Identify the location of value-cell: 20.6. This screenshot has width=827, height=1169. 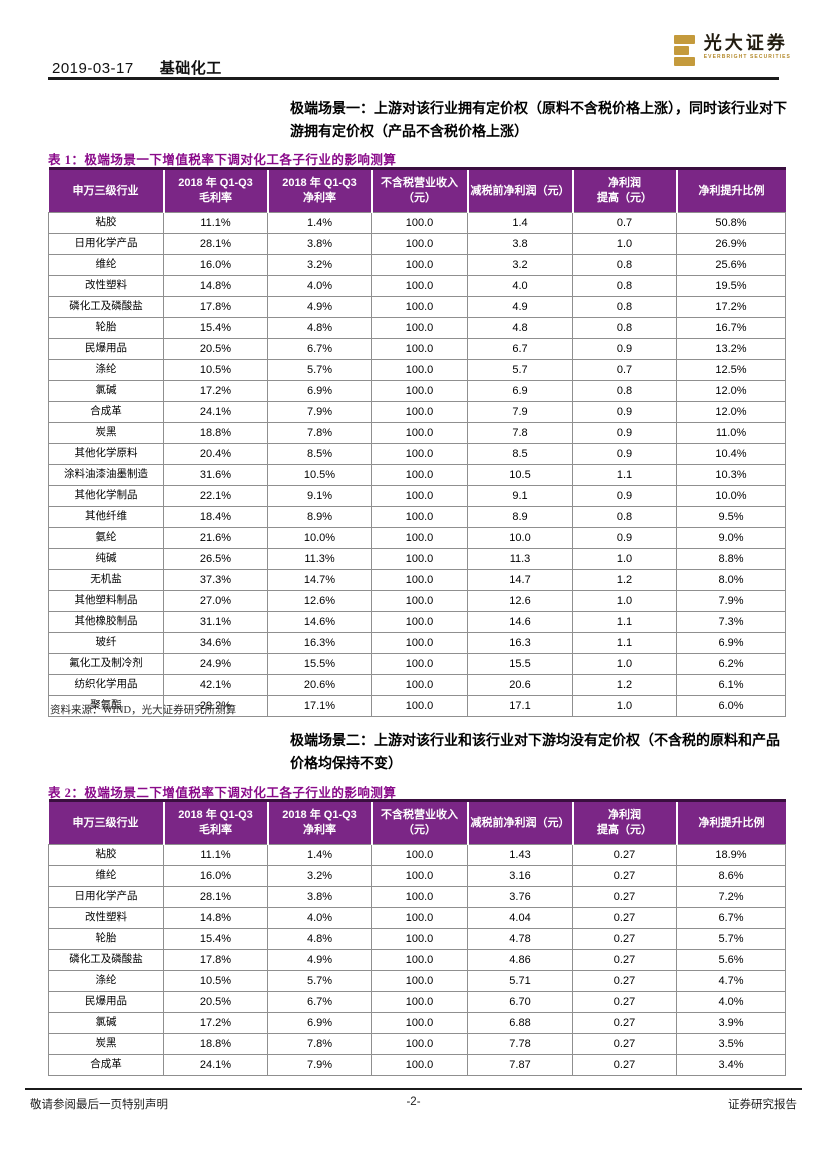
(520, 685).